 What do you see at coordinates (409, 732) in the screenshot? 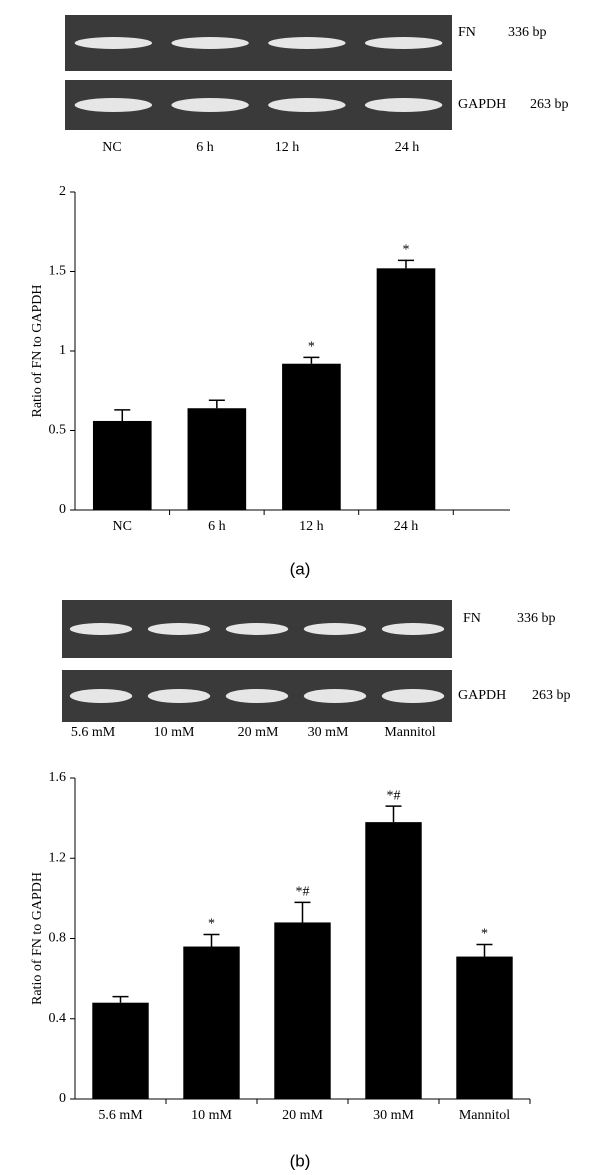
I see `gel-lane-label: Mannitol` at bounding box center [409, 732].